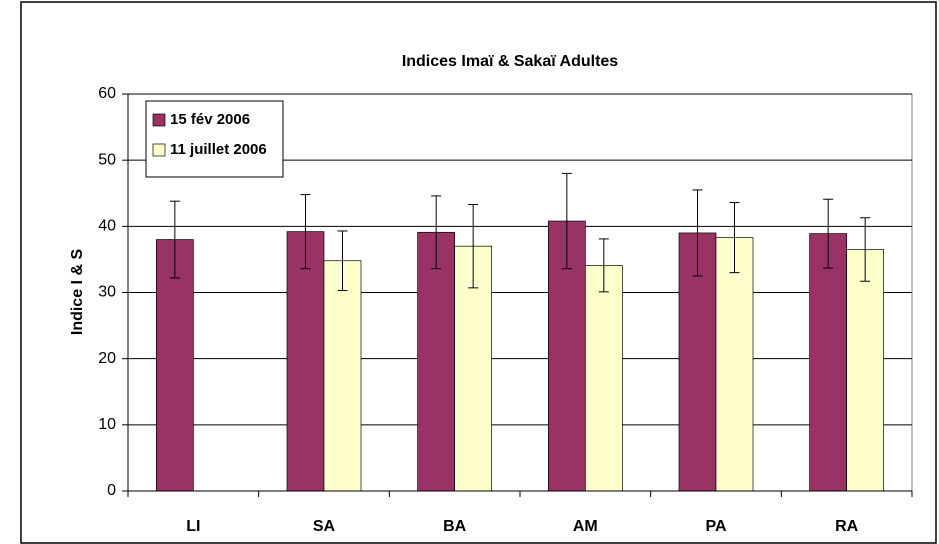 Image resolution: width=939 pixels, height=544 pixels. I want to click on y-axis-label: Indice I & S, so click(77, 292).